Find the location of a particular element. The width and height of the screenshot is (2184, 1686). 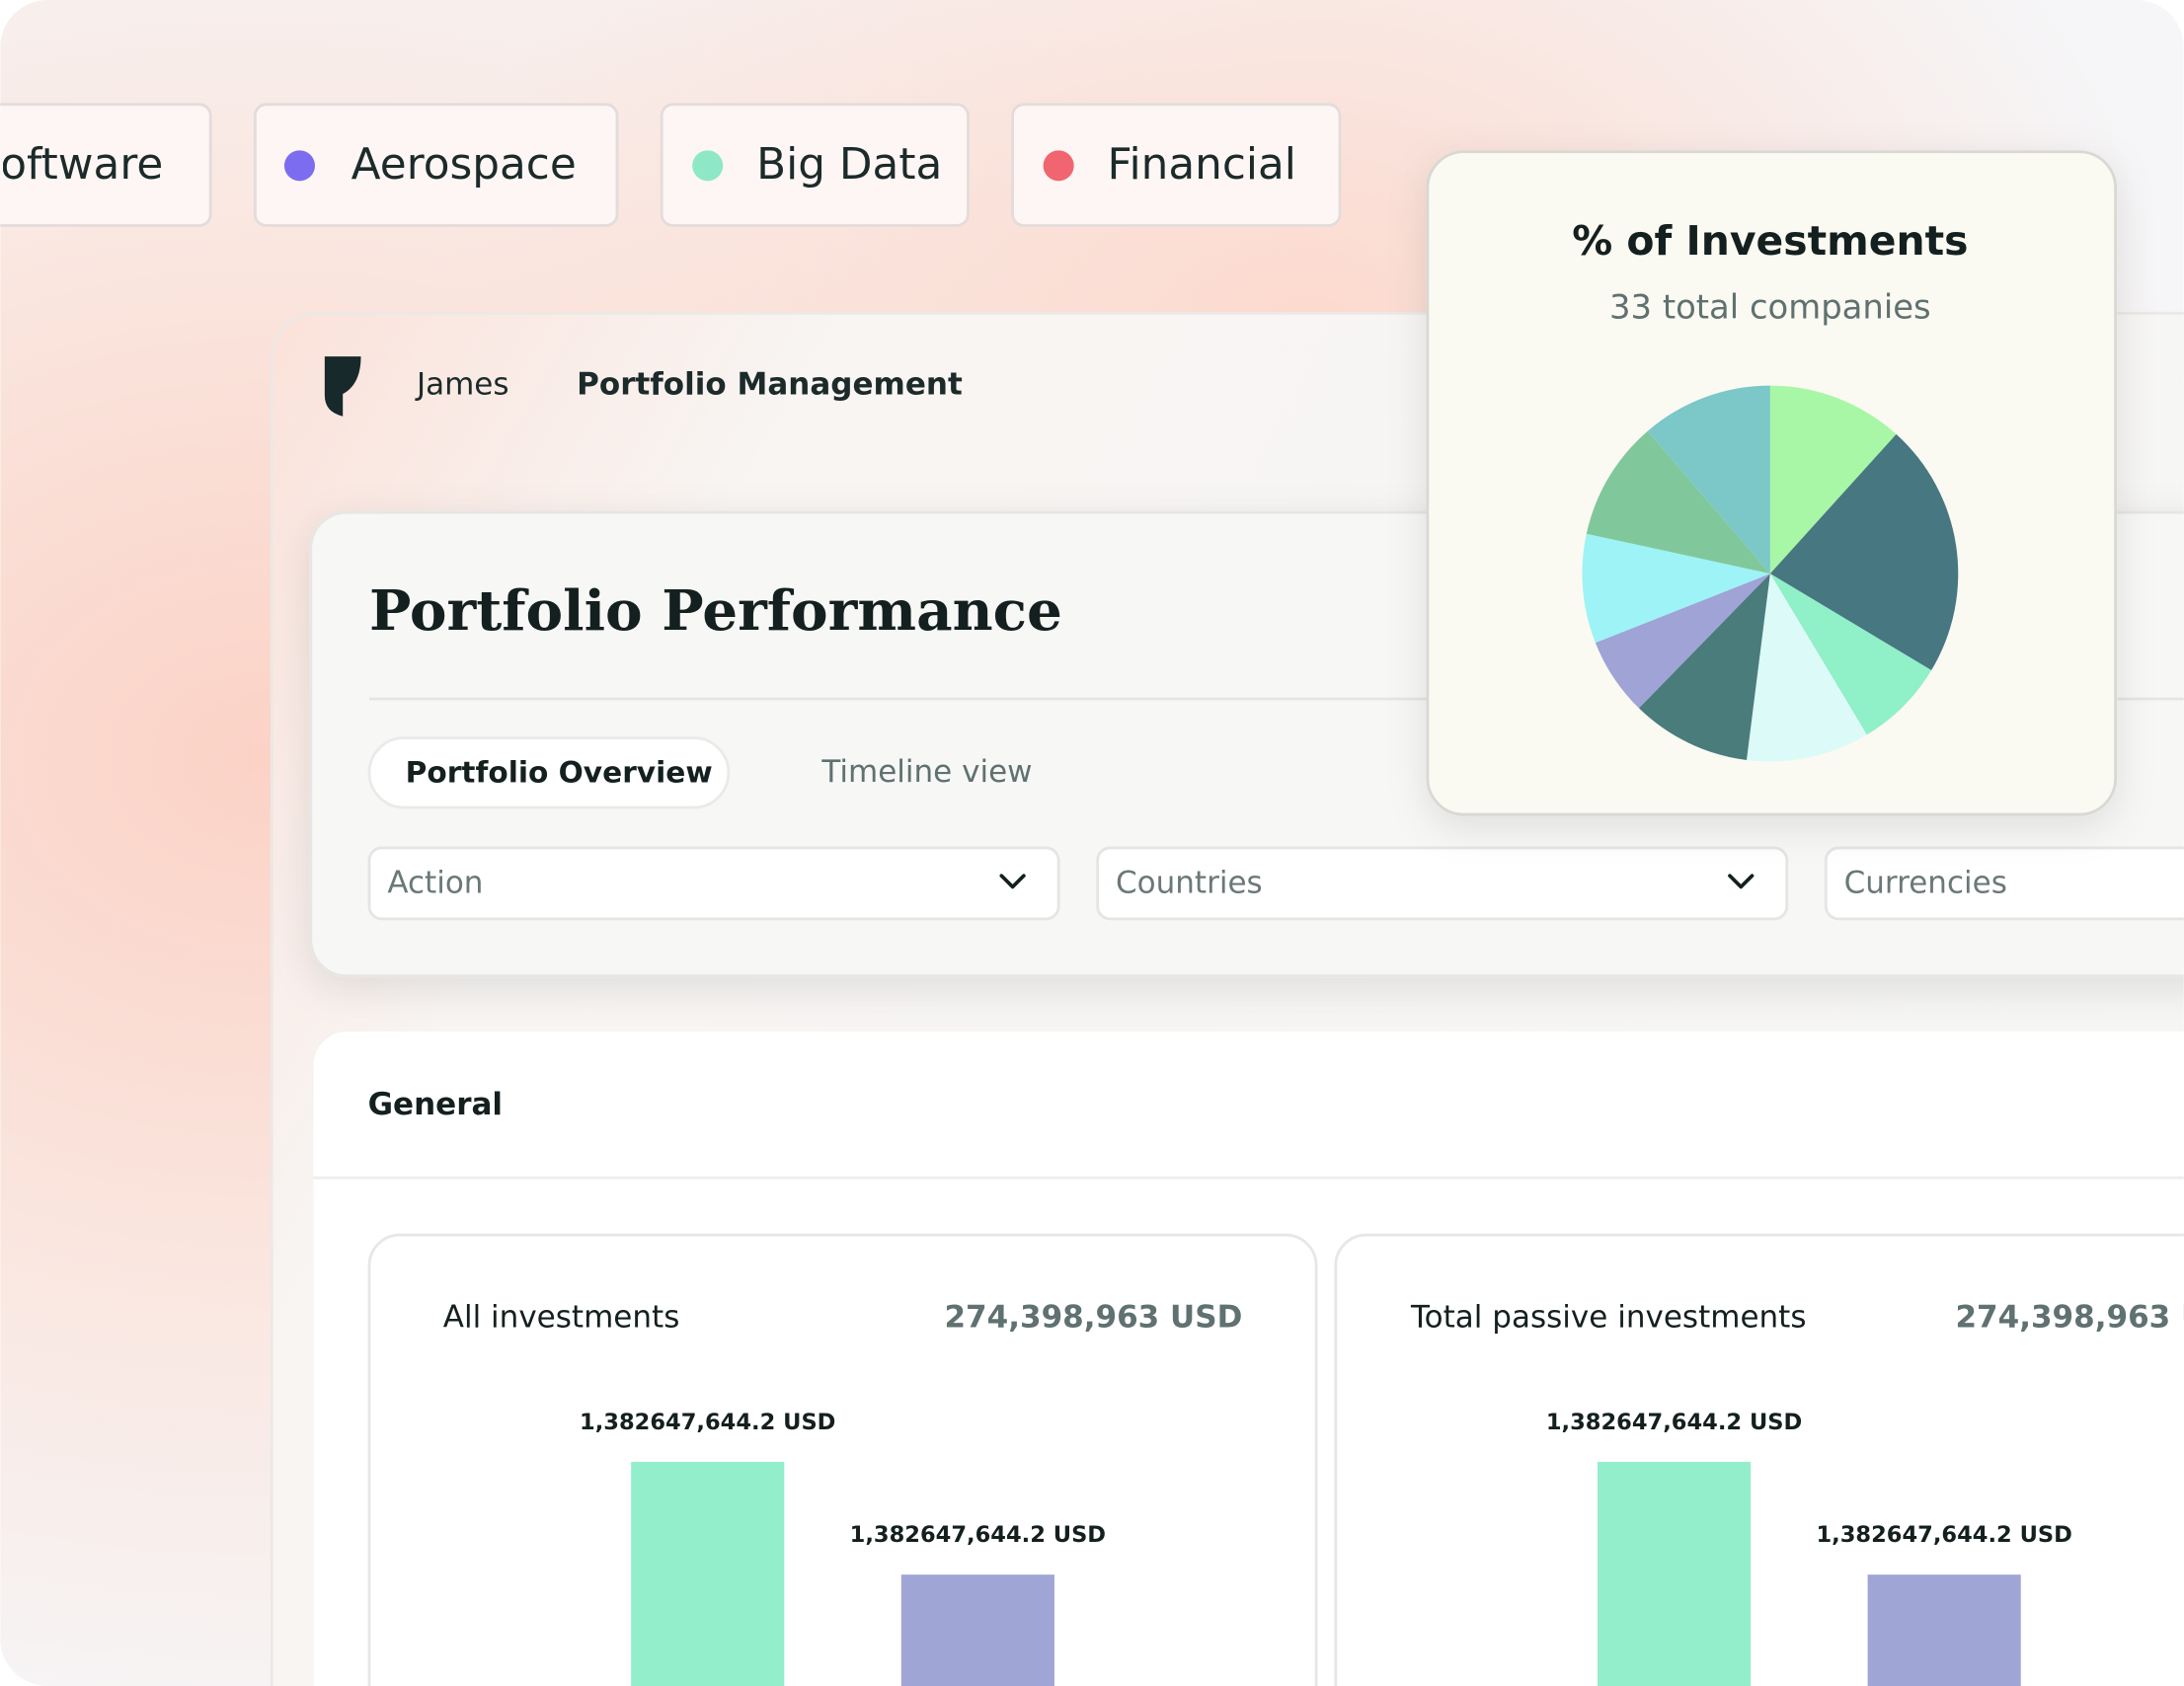

user-name: James is located at coordinates (462, 385).